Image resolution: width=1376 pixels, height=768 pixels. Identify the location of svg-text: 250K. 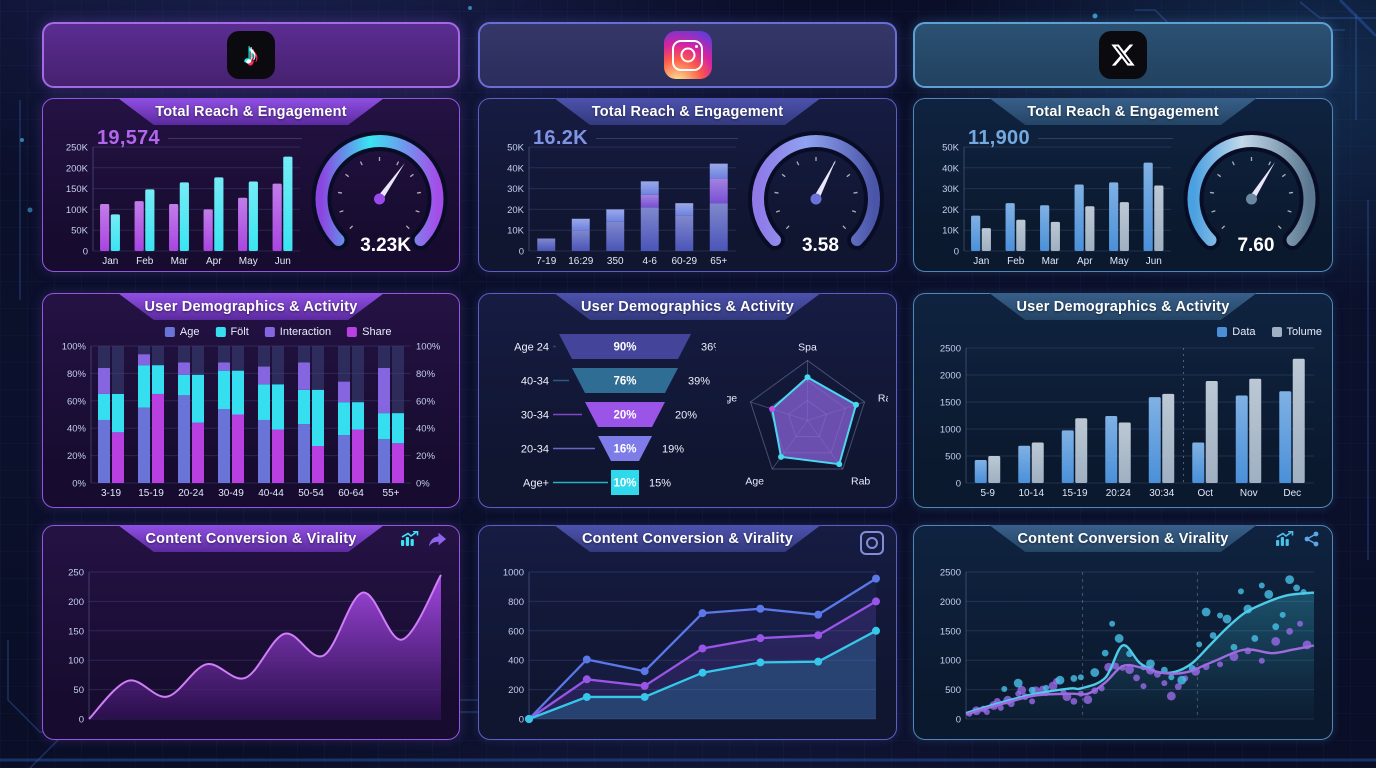
(77, 148).